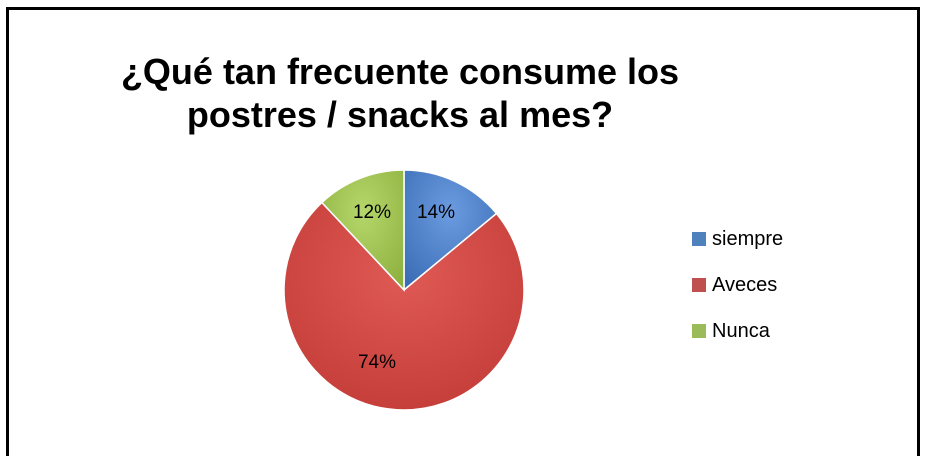 The image size is (932, 460). I want to click on slice-label-aveces: 74%, so click(377, 362).